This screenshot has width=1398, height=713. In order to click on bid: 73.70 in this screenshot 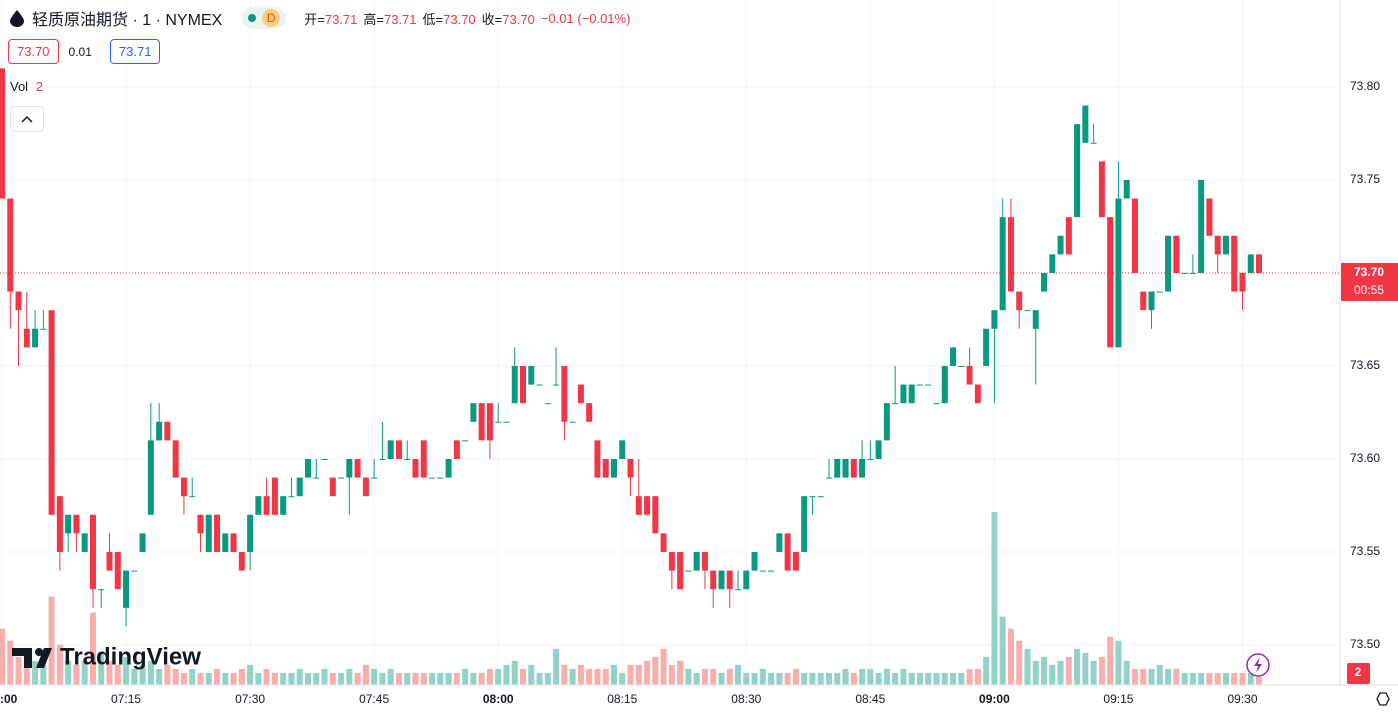, I will do `click(33, 51)`.